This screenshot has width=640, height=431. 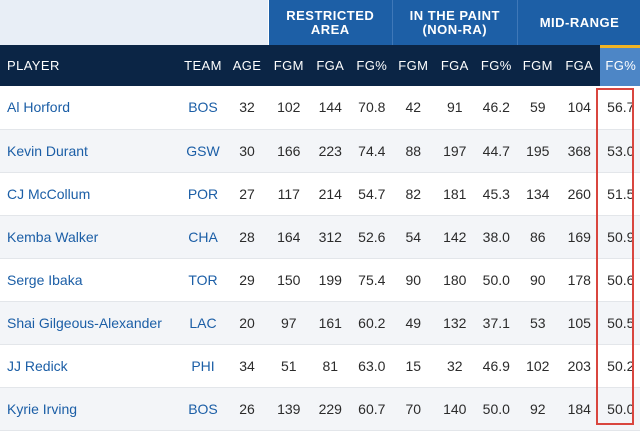 I want to click on cell-mid-fga: 105, so click(x=579, y=323).